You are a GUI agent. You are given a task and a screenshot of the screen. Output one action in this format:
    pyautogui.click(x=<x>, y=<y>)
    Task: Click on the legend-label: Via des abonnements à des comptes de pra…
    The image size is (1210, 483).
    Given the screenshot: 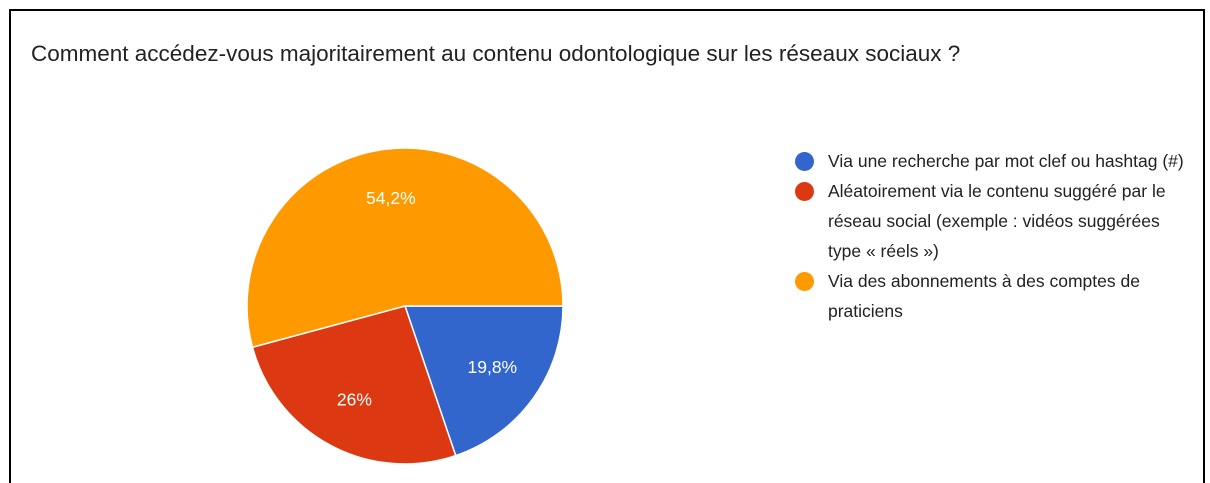 What is the action you would take?
    pyautogui.click(x=984, y=296)
    